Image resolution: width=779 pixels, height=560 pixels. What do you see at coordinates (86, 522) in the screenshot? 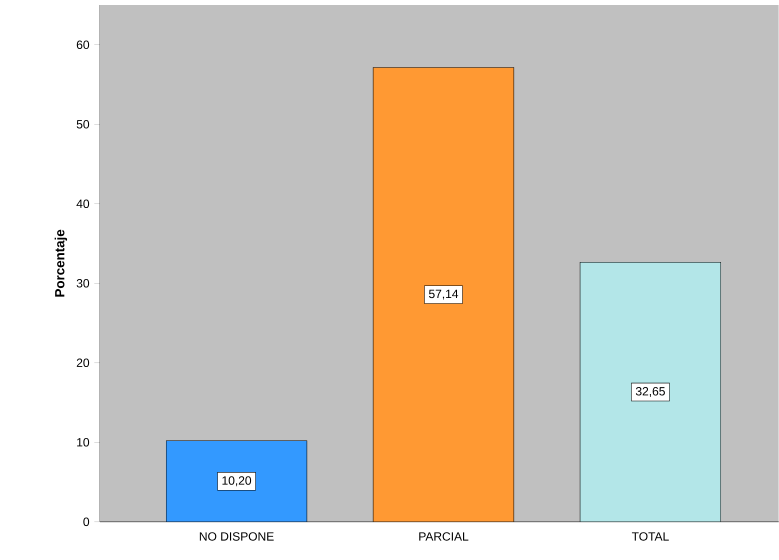
I see `y-tick-label: 0` at bounding box center [86, 522].